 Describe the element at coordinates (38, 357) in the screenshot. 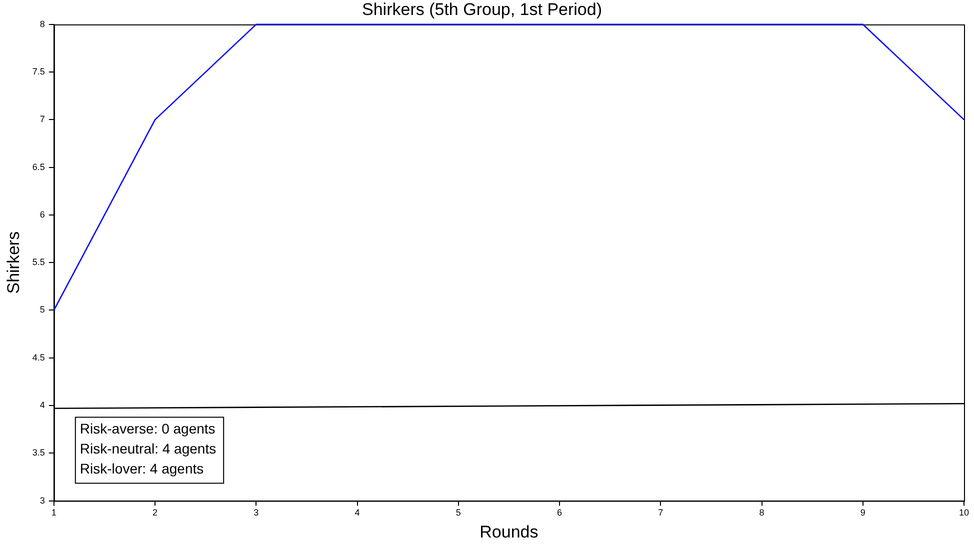

I see `y-tick-label: 4.5` at that location.